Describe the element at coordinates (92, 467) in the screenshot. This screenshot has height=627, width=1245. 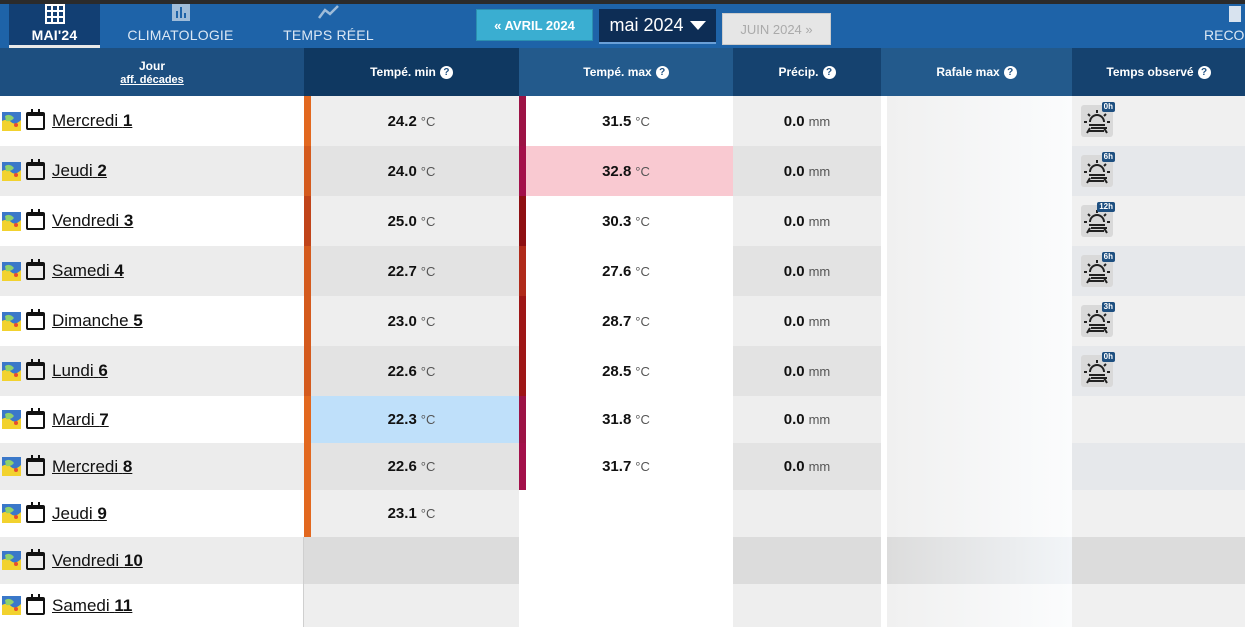
I see `day-link: Mercredi 8` at that location.